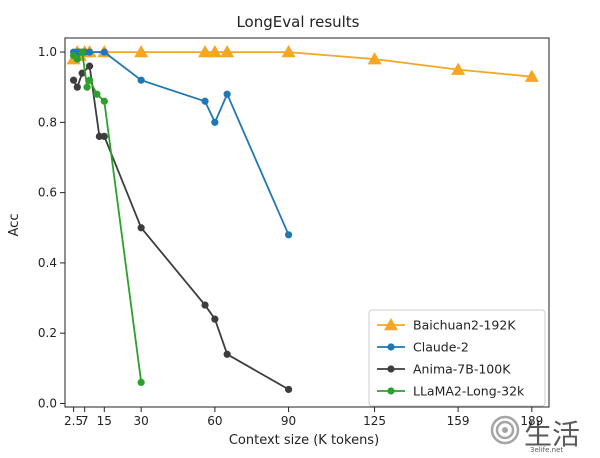 This screenshot has height=458, width=600. Describe the element at coordinates (14, 225) in the screenshot. I see `y-axis-title: Acc` at that location.